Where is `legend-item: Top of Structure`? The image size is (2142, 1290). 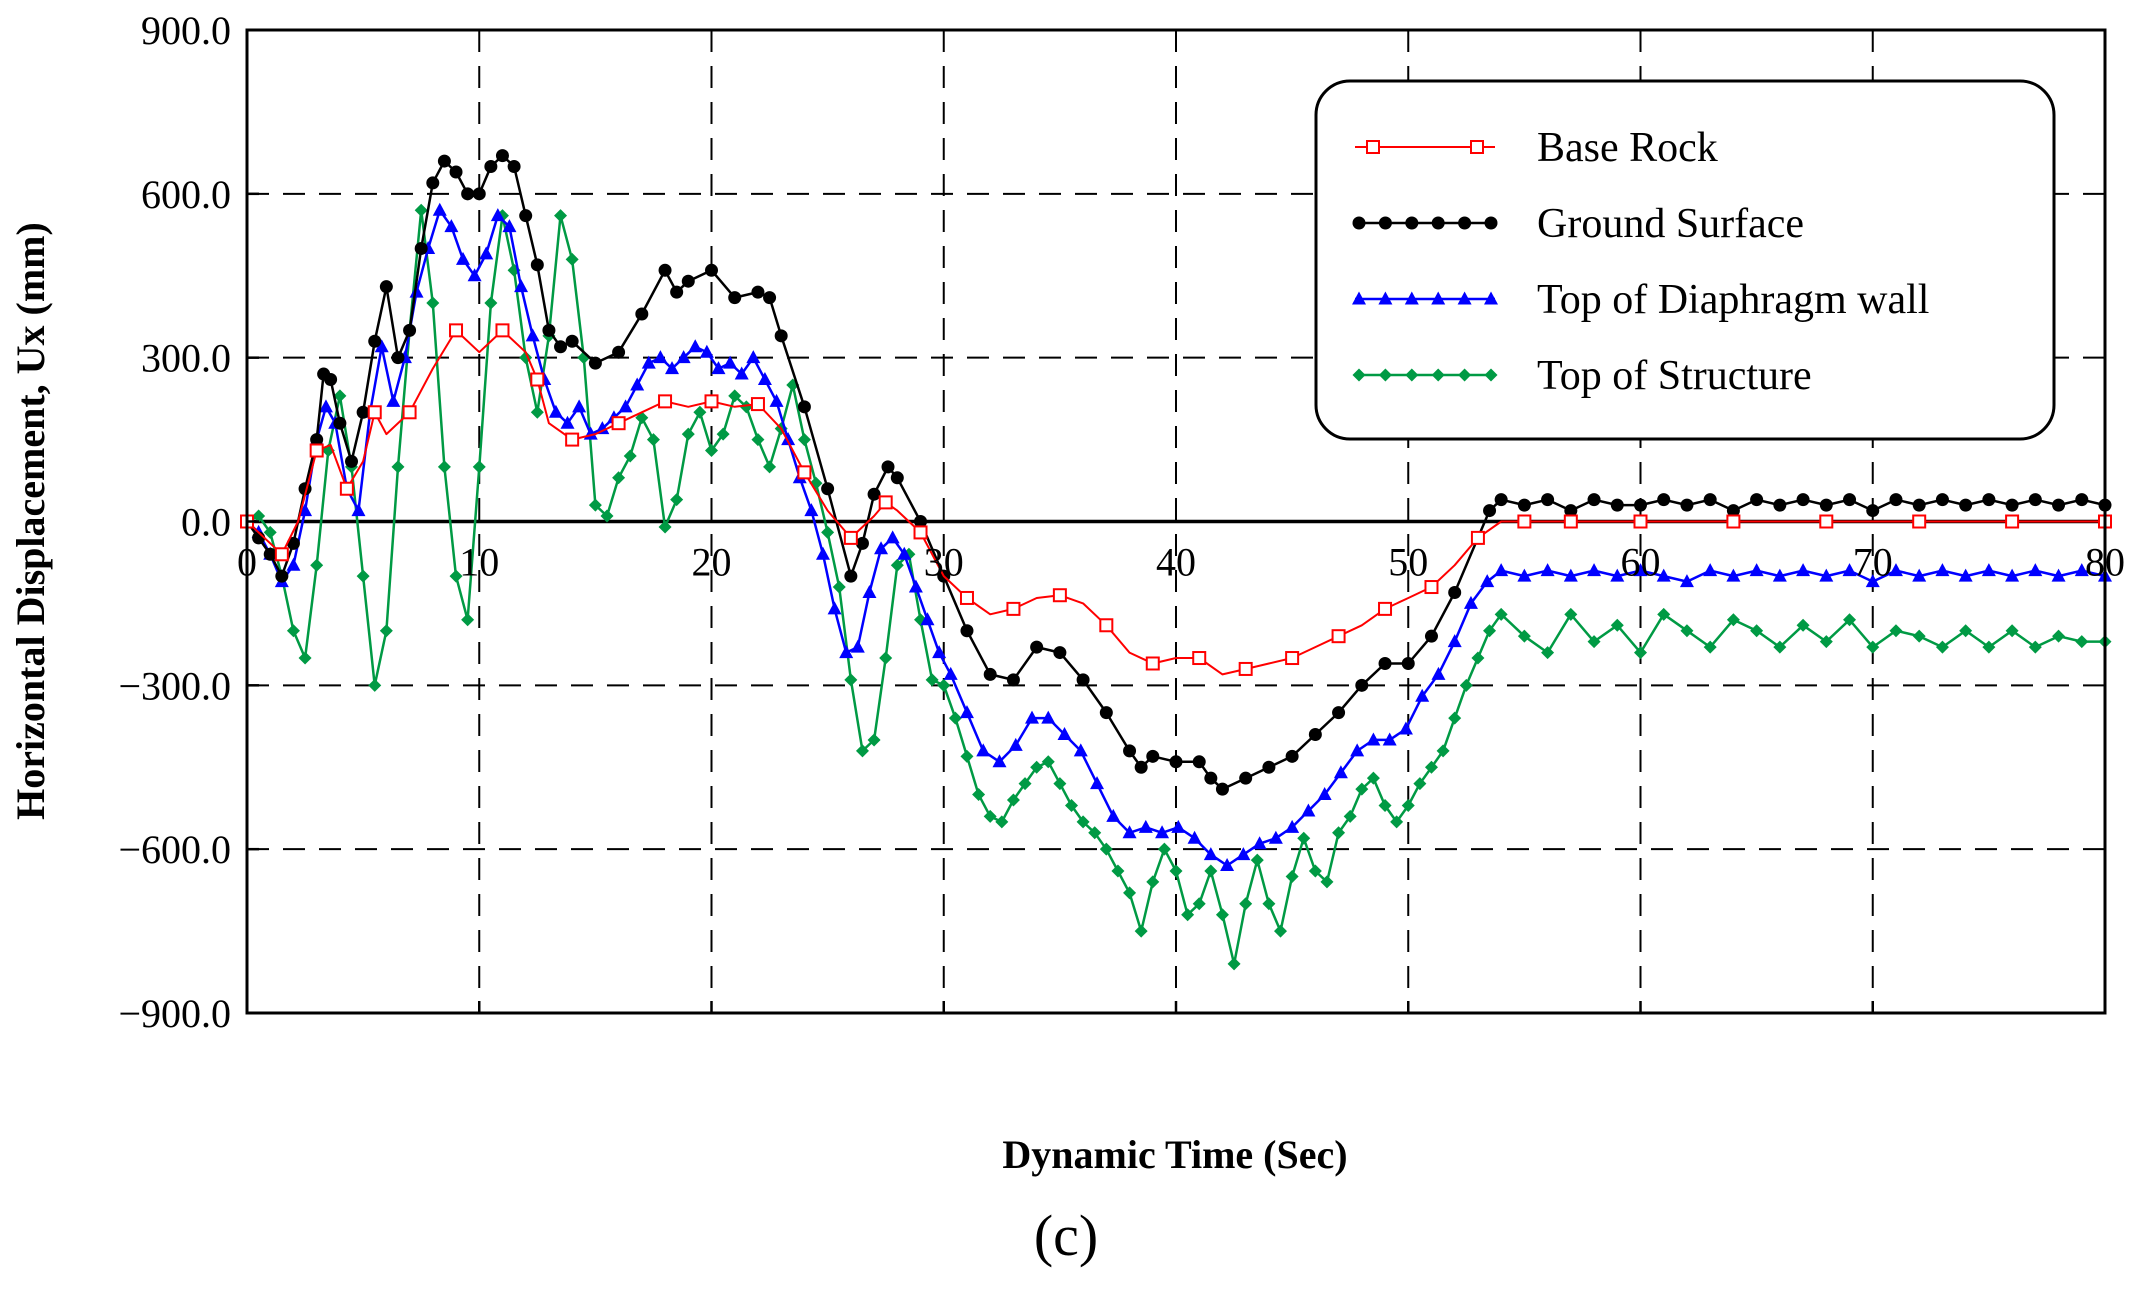
legend-item: Top of Structure is located at coordinates (1582, 376).